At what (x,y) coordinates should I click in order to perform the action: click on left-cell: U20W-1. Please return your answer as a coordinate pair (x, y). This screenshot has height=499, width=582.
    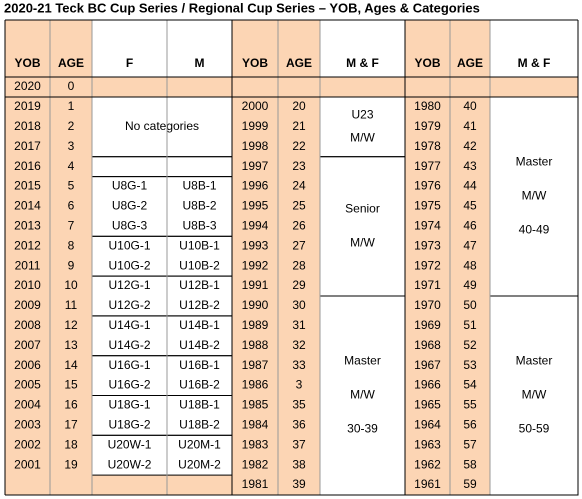
    Looking at the image, I should click on (130, 444).